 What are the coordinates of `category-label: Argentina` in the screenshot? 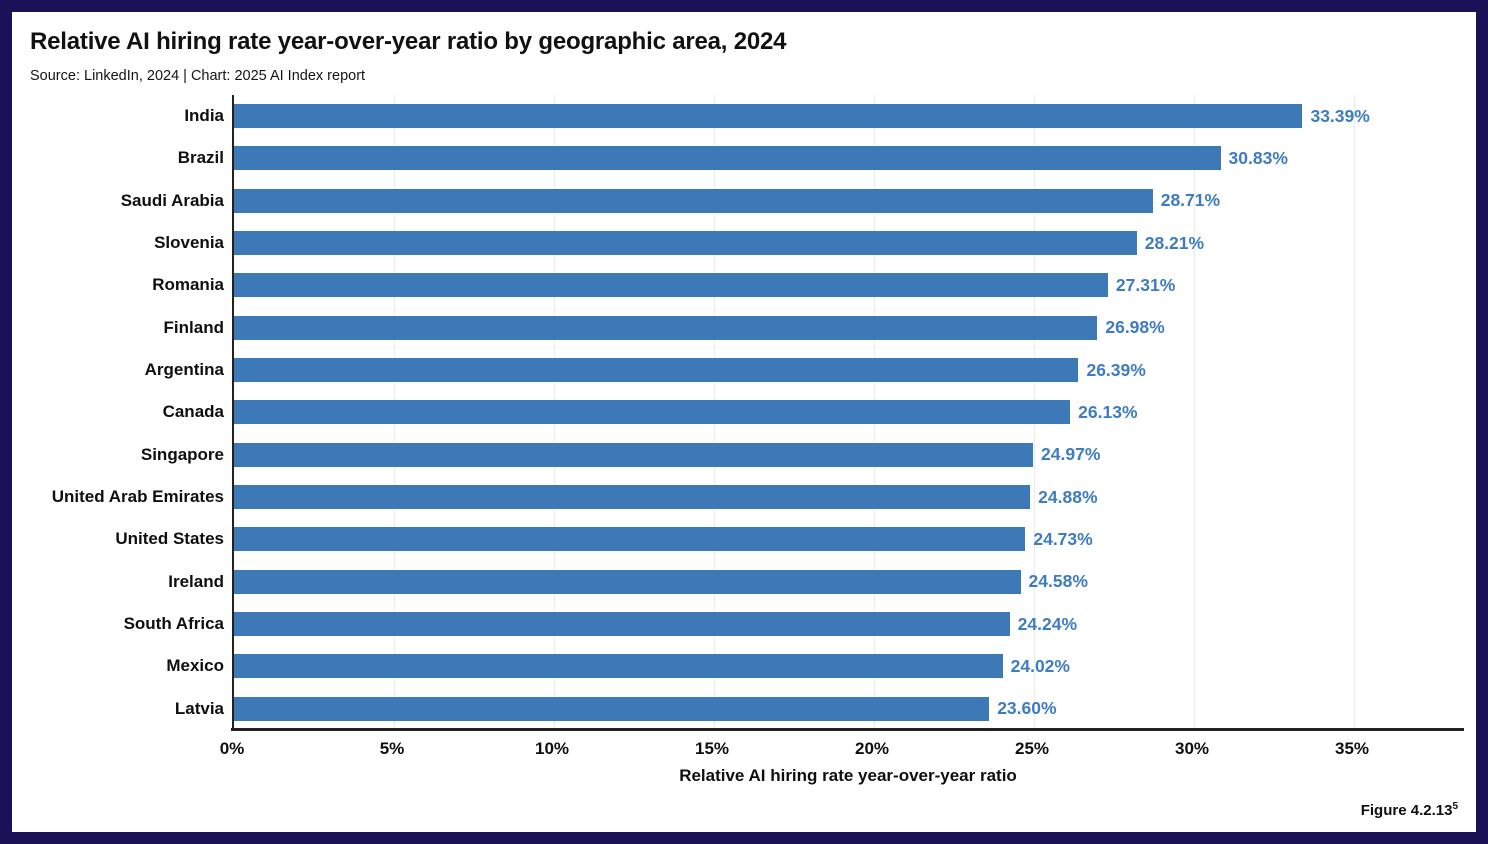 It's located at (184, 370).